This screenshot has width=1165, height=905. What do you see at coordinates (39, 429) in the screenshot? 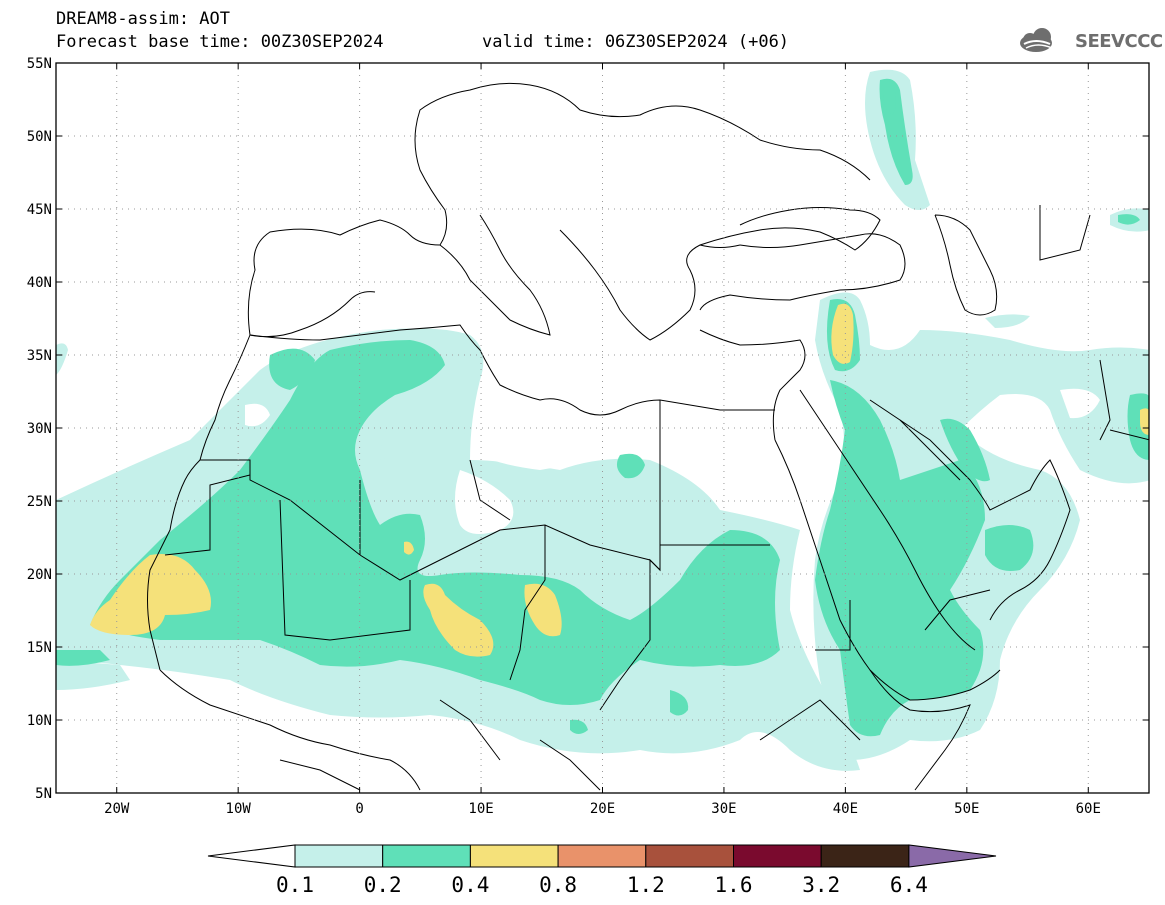
I see `lat-tick-label: 30N` at bounding box center [39, 429].